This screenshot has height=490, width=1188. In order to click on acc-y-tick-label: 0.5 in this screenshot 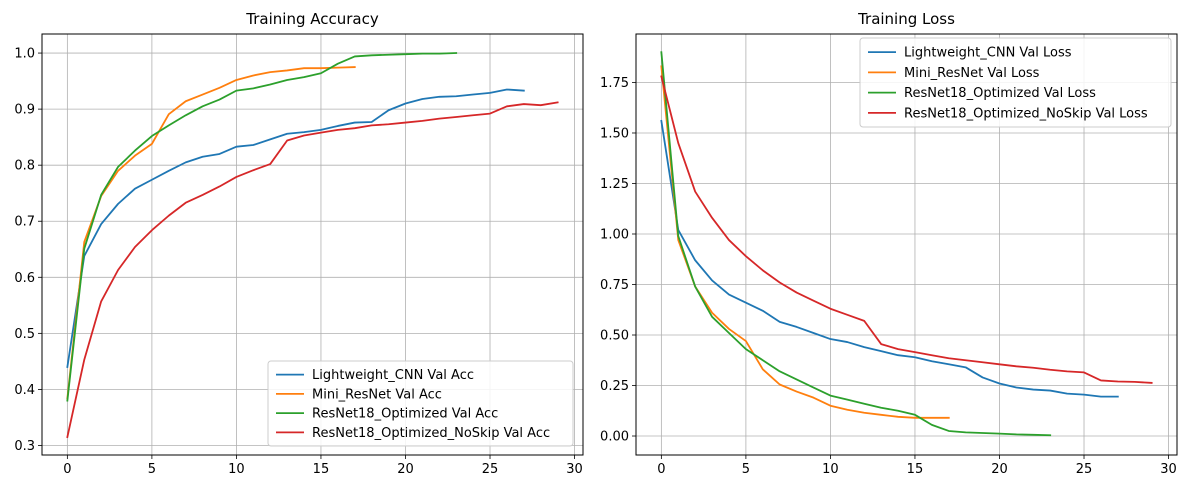, I will do `click(24, 334)`.